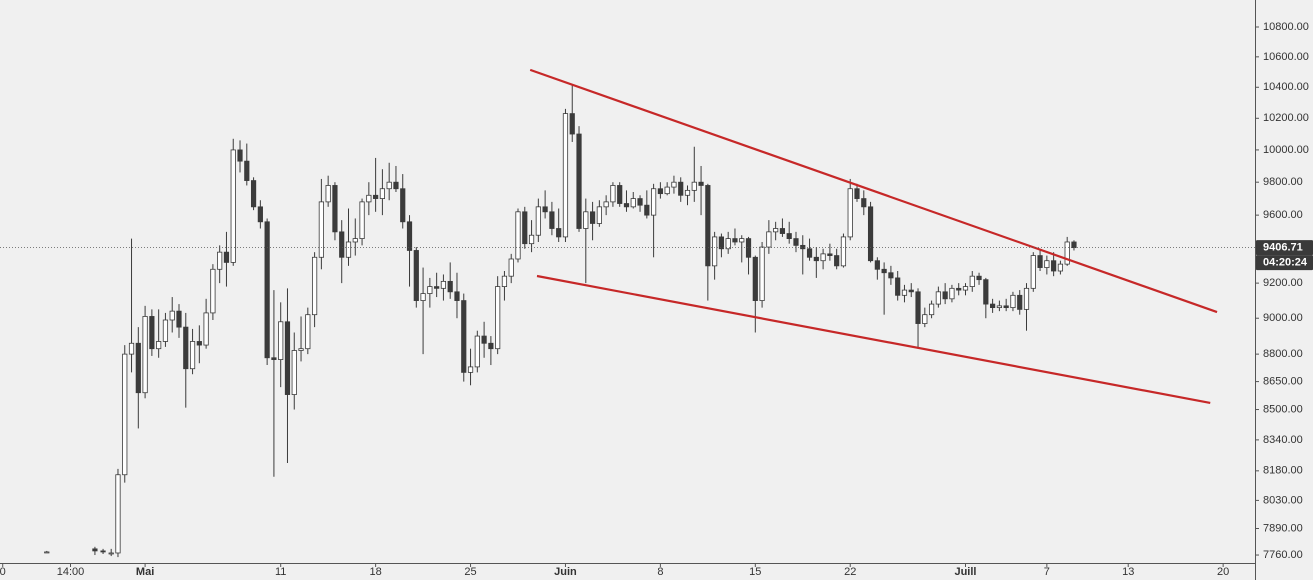 This screenshot has height=580, width=1313. I want to click on x-tick-label: Juill, so click(965, 572).